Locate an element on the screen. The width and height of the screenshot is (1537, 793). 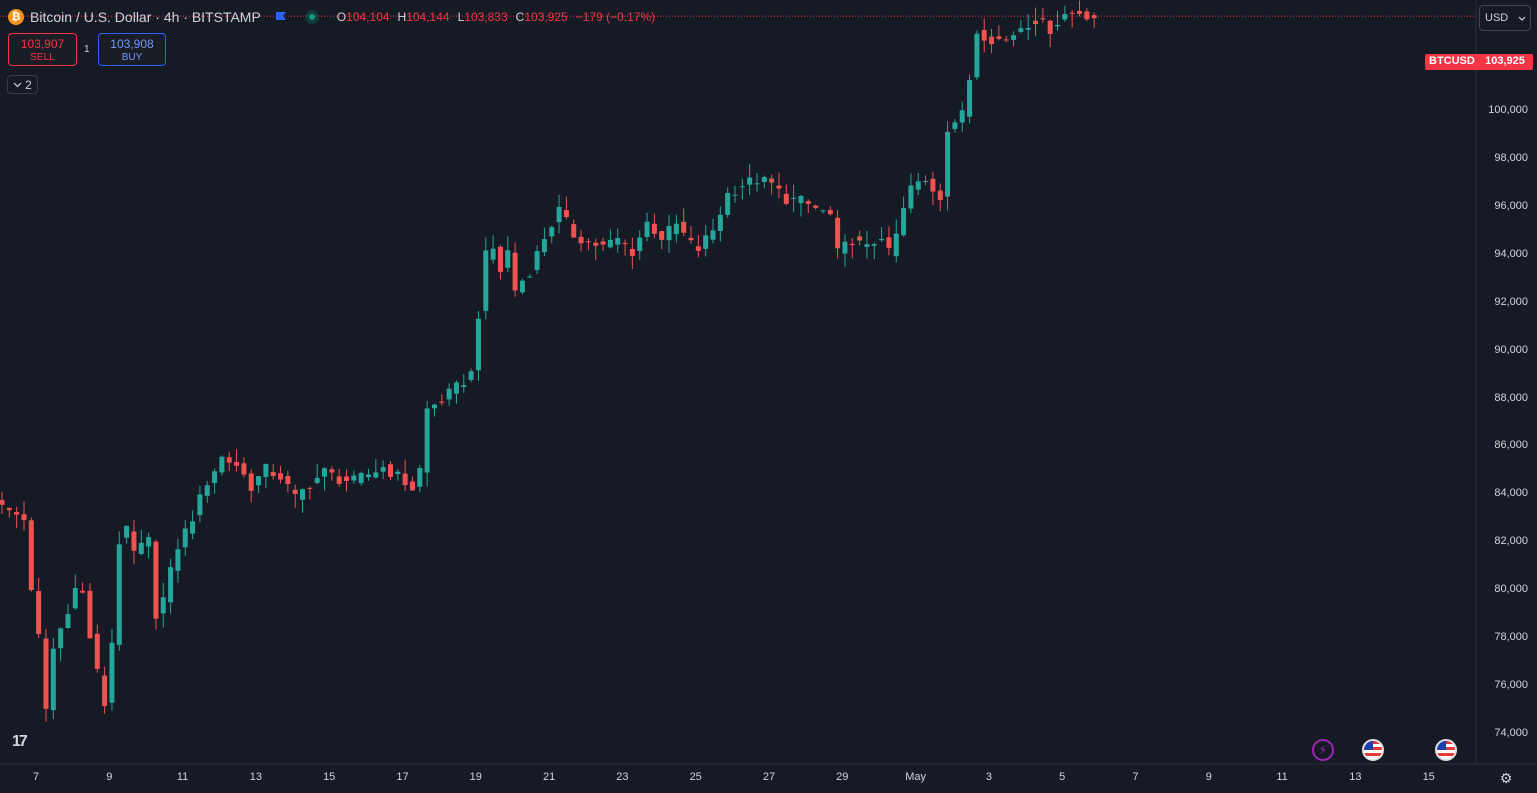
time-tick-label: 9 is located at coordinates (109, 777).